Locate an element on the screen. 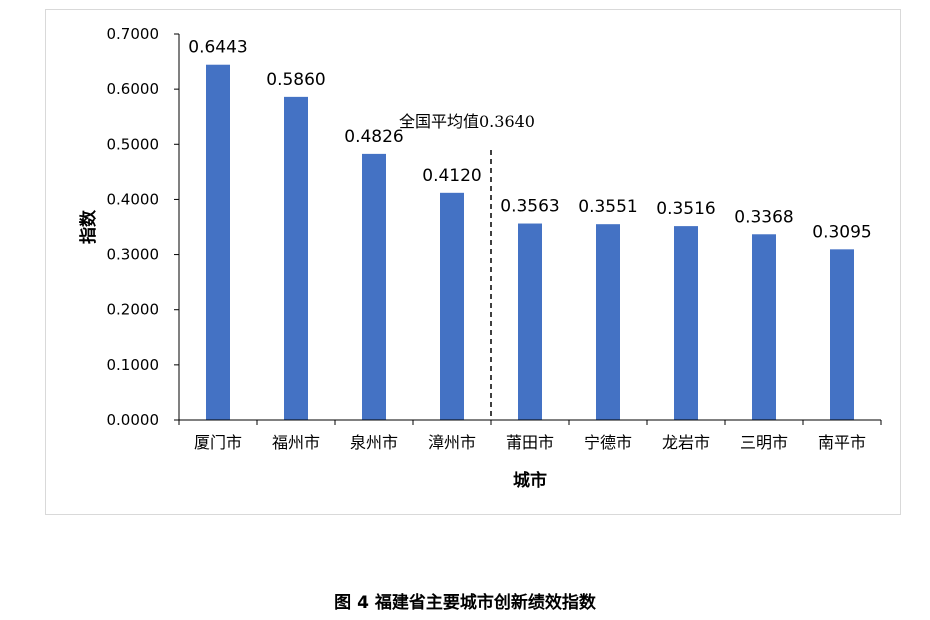 The width and height of the screenshot is (930, 620). y-axis-title: 指数 is located at coordinates (88, 226).